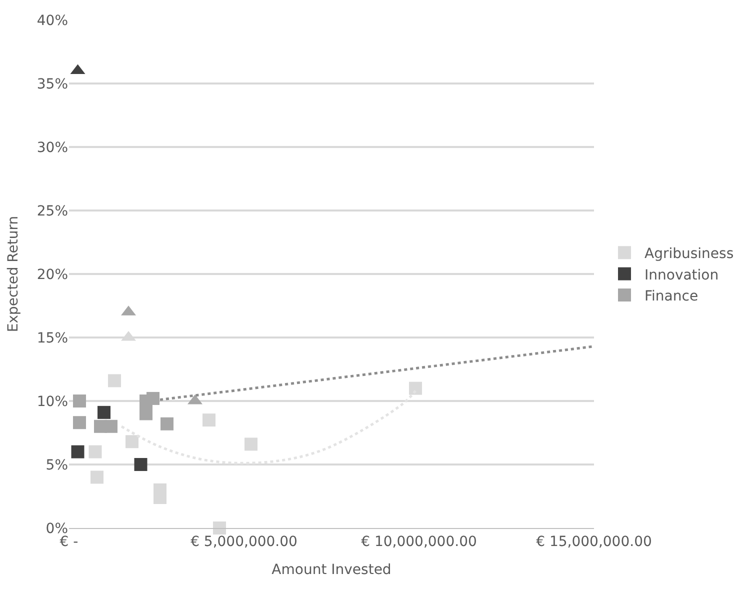 Image resolution: width=751 pixels, height=598 pixels. What do you see at coordinates (52, 84) in the screenshot?
I see `y-tick-label: 35%` at bounding box center [52, 84].